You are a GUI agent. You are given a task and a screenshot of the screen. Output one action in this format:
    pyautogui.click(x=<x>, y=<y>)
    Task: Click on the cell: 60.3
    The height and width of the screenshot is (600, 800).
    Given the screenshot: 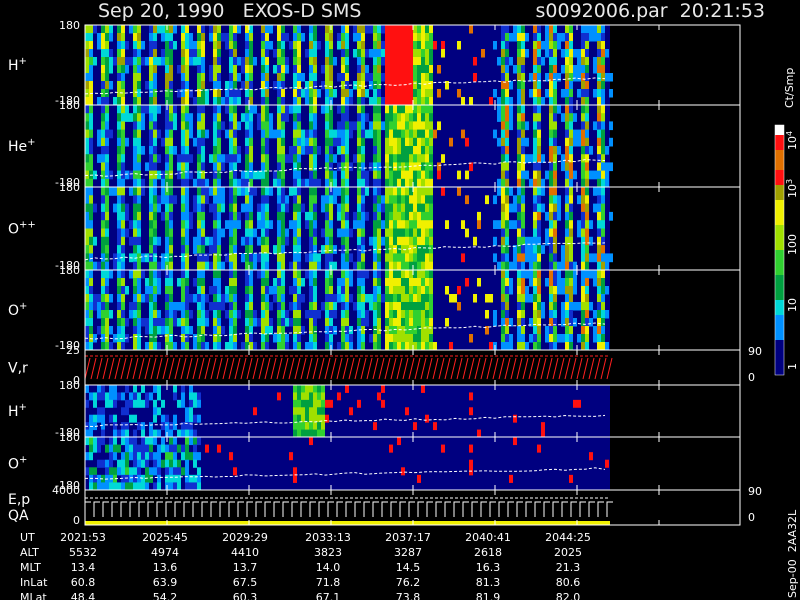 What is the action you would take?
    pyautogui.click(x=245, y=595)
    